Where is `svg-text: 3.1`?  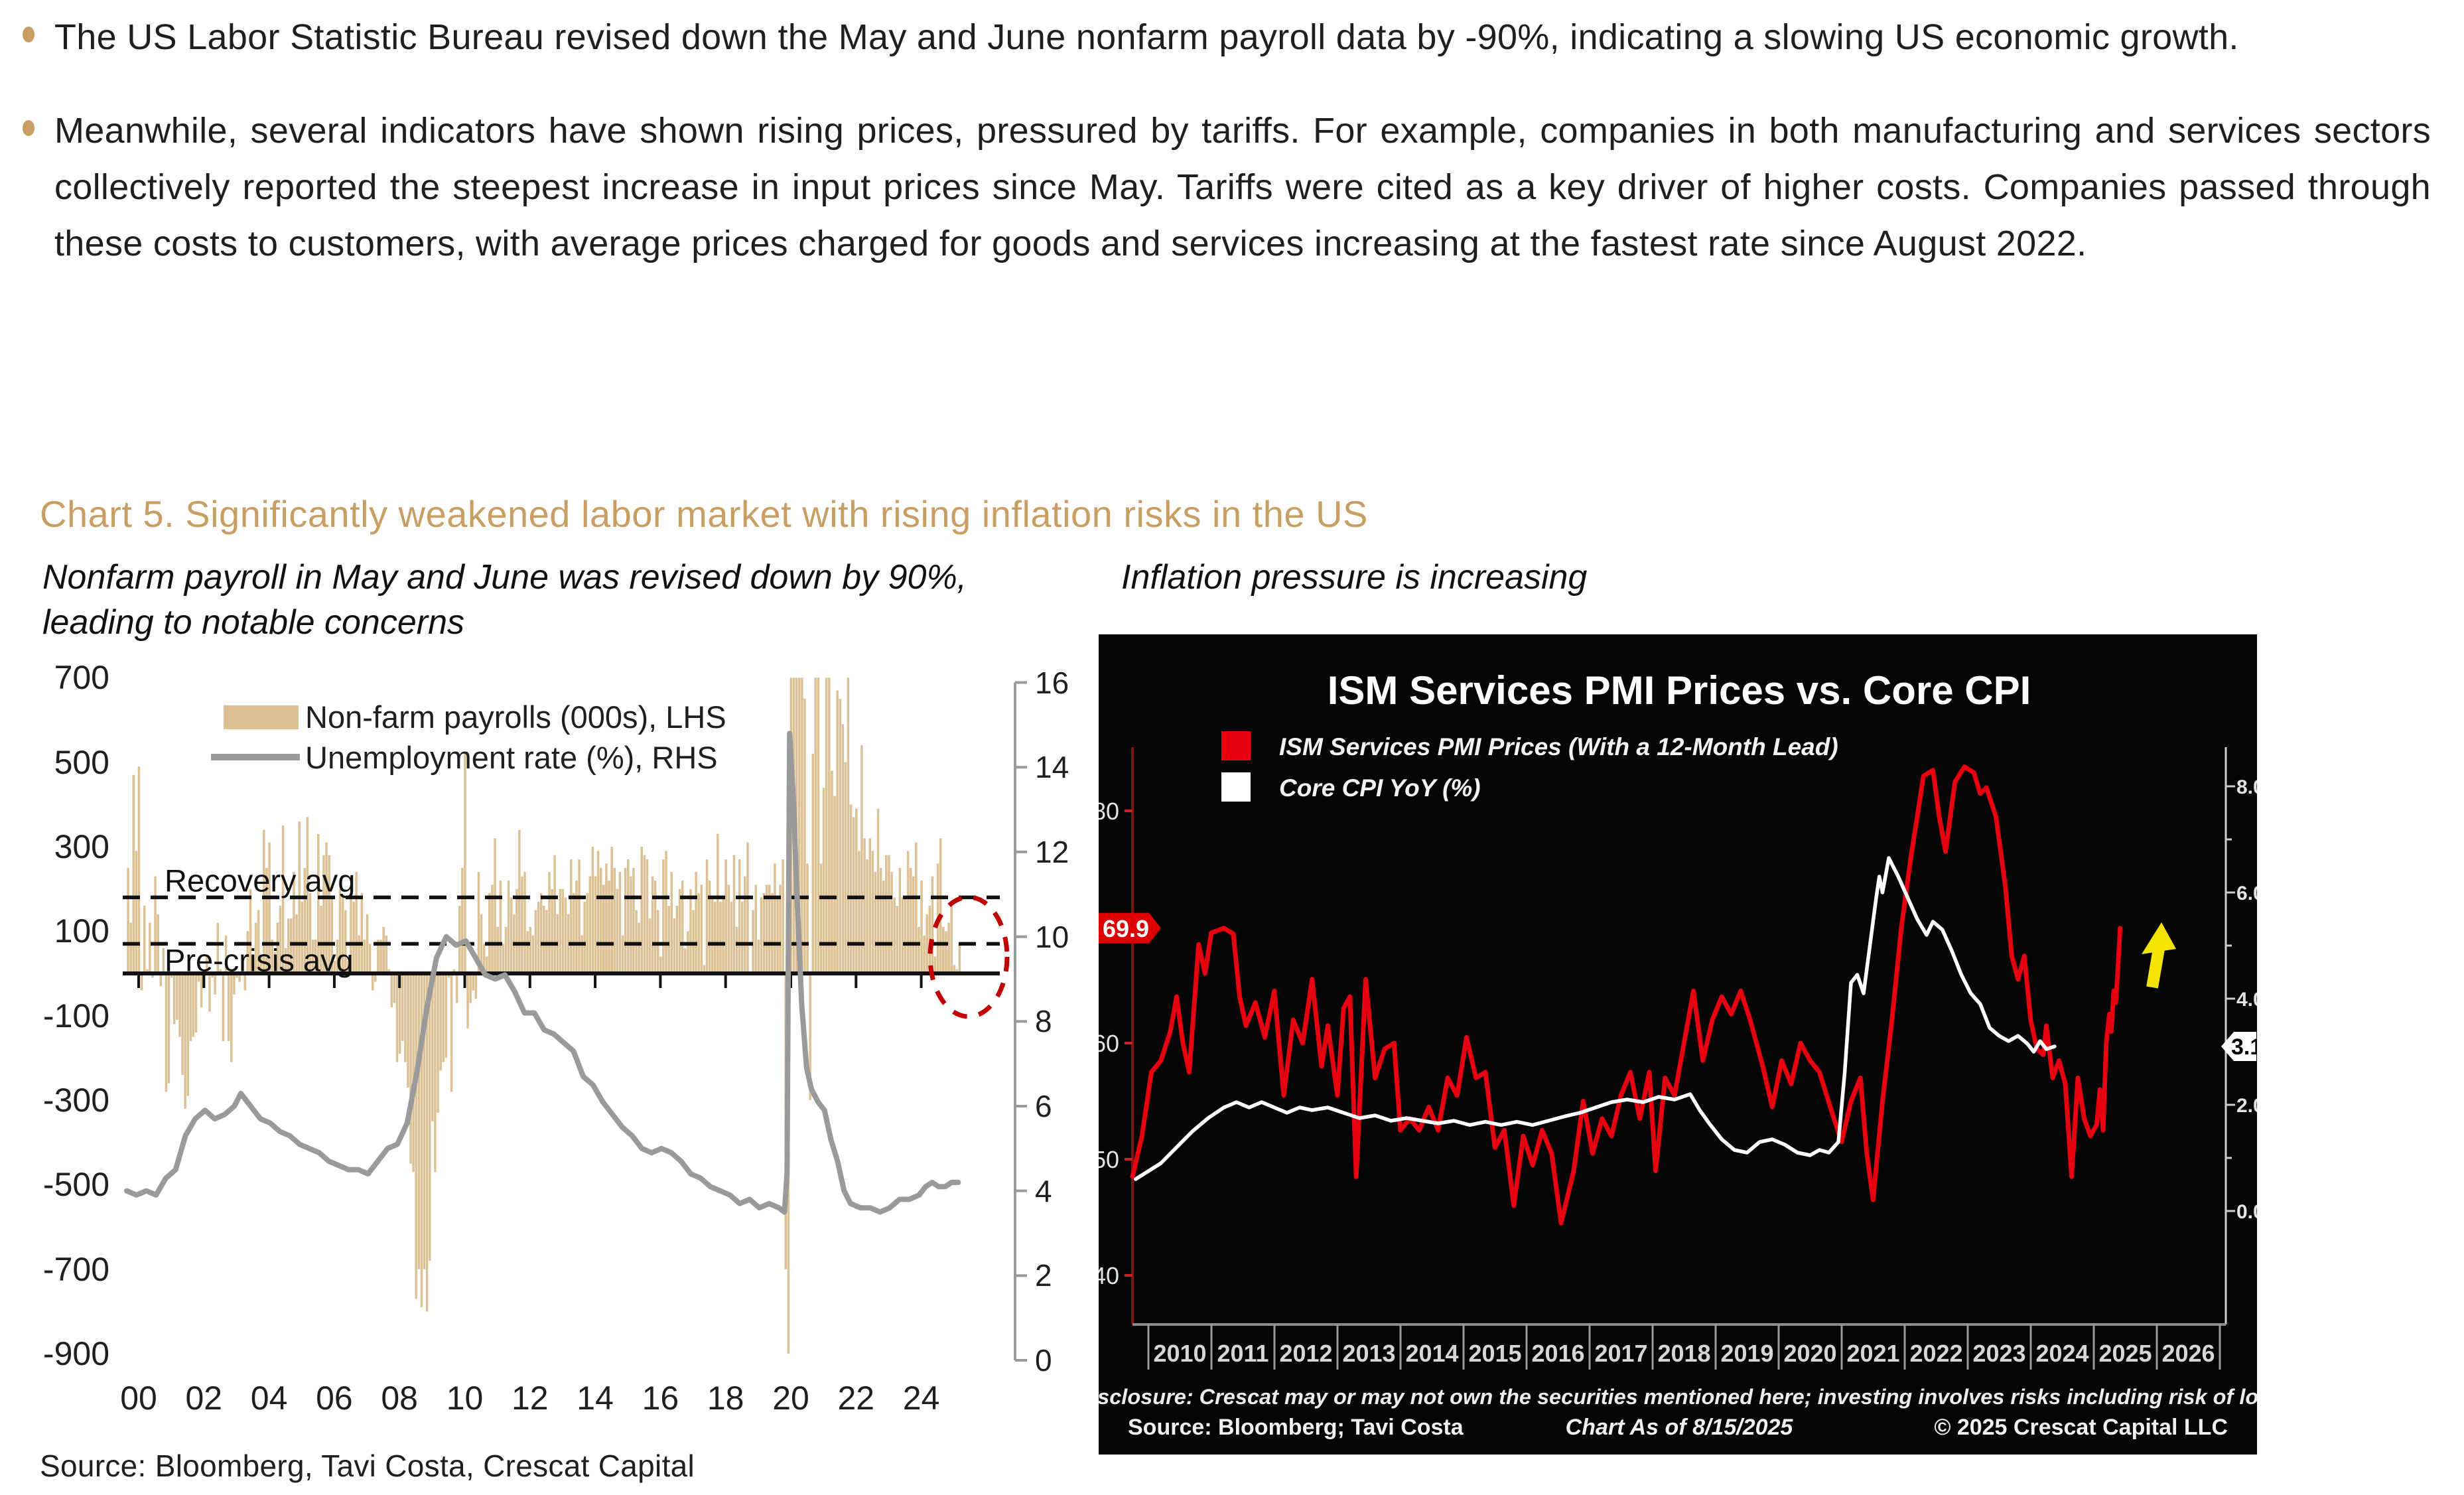 svg-text: 3.1 is located at coordinates (2244, 1047).